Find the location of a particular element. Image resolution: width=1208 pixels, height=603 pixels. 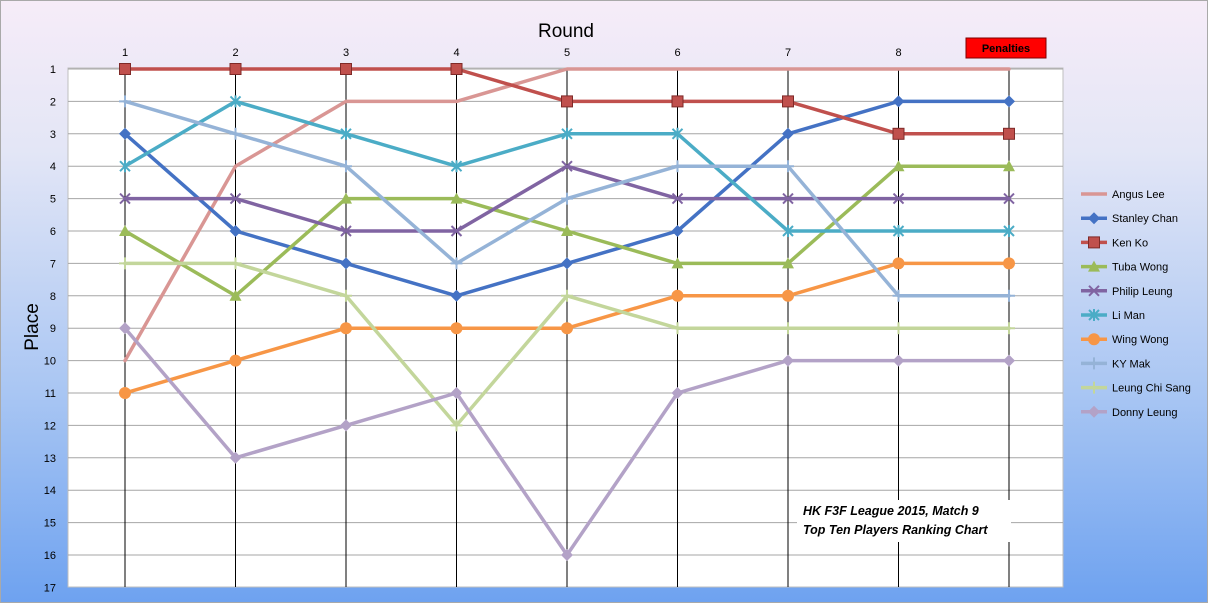

series-ken-ko is located at coordinates (567, 101).